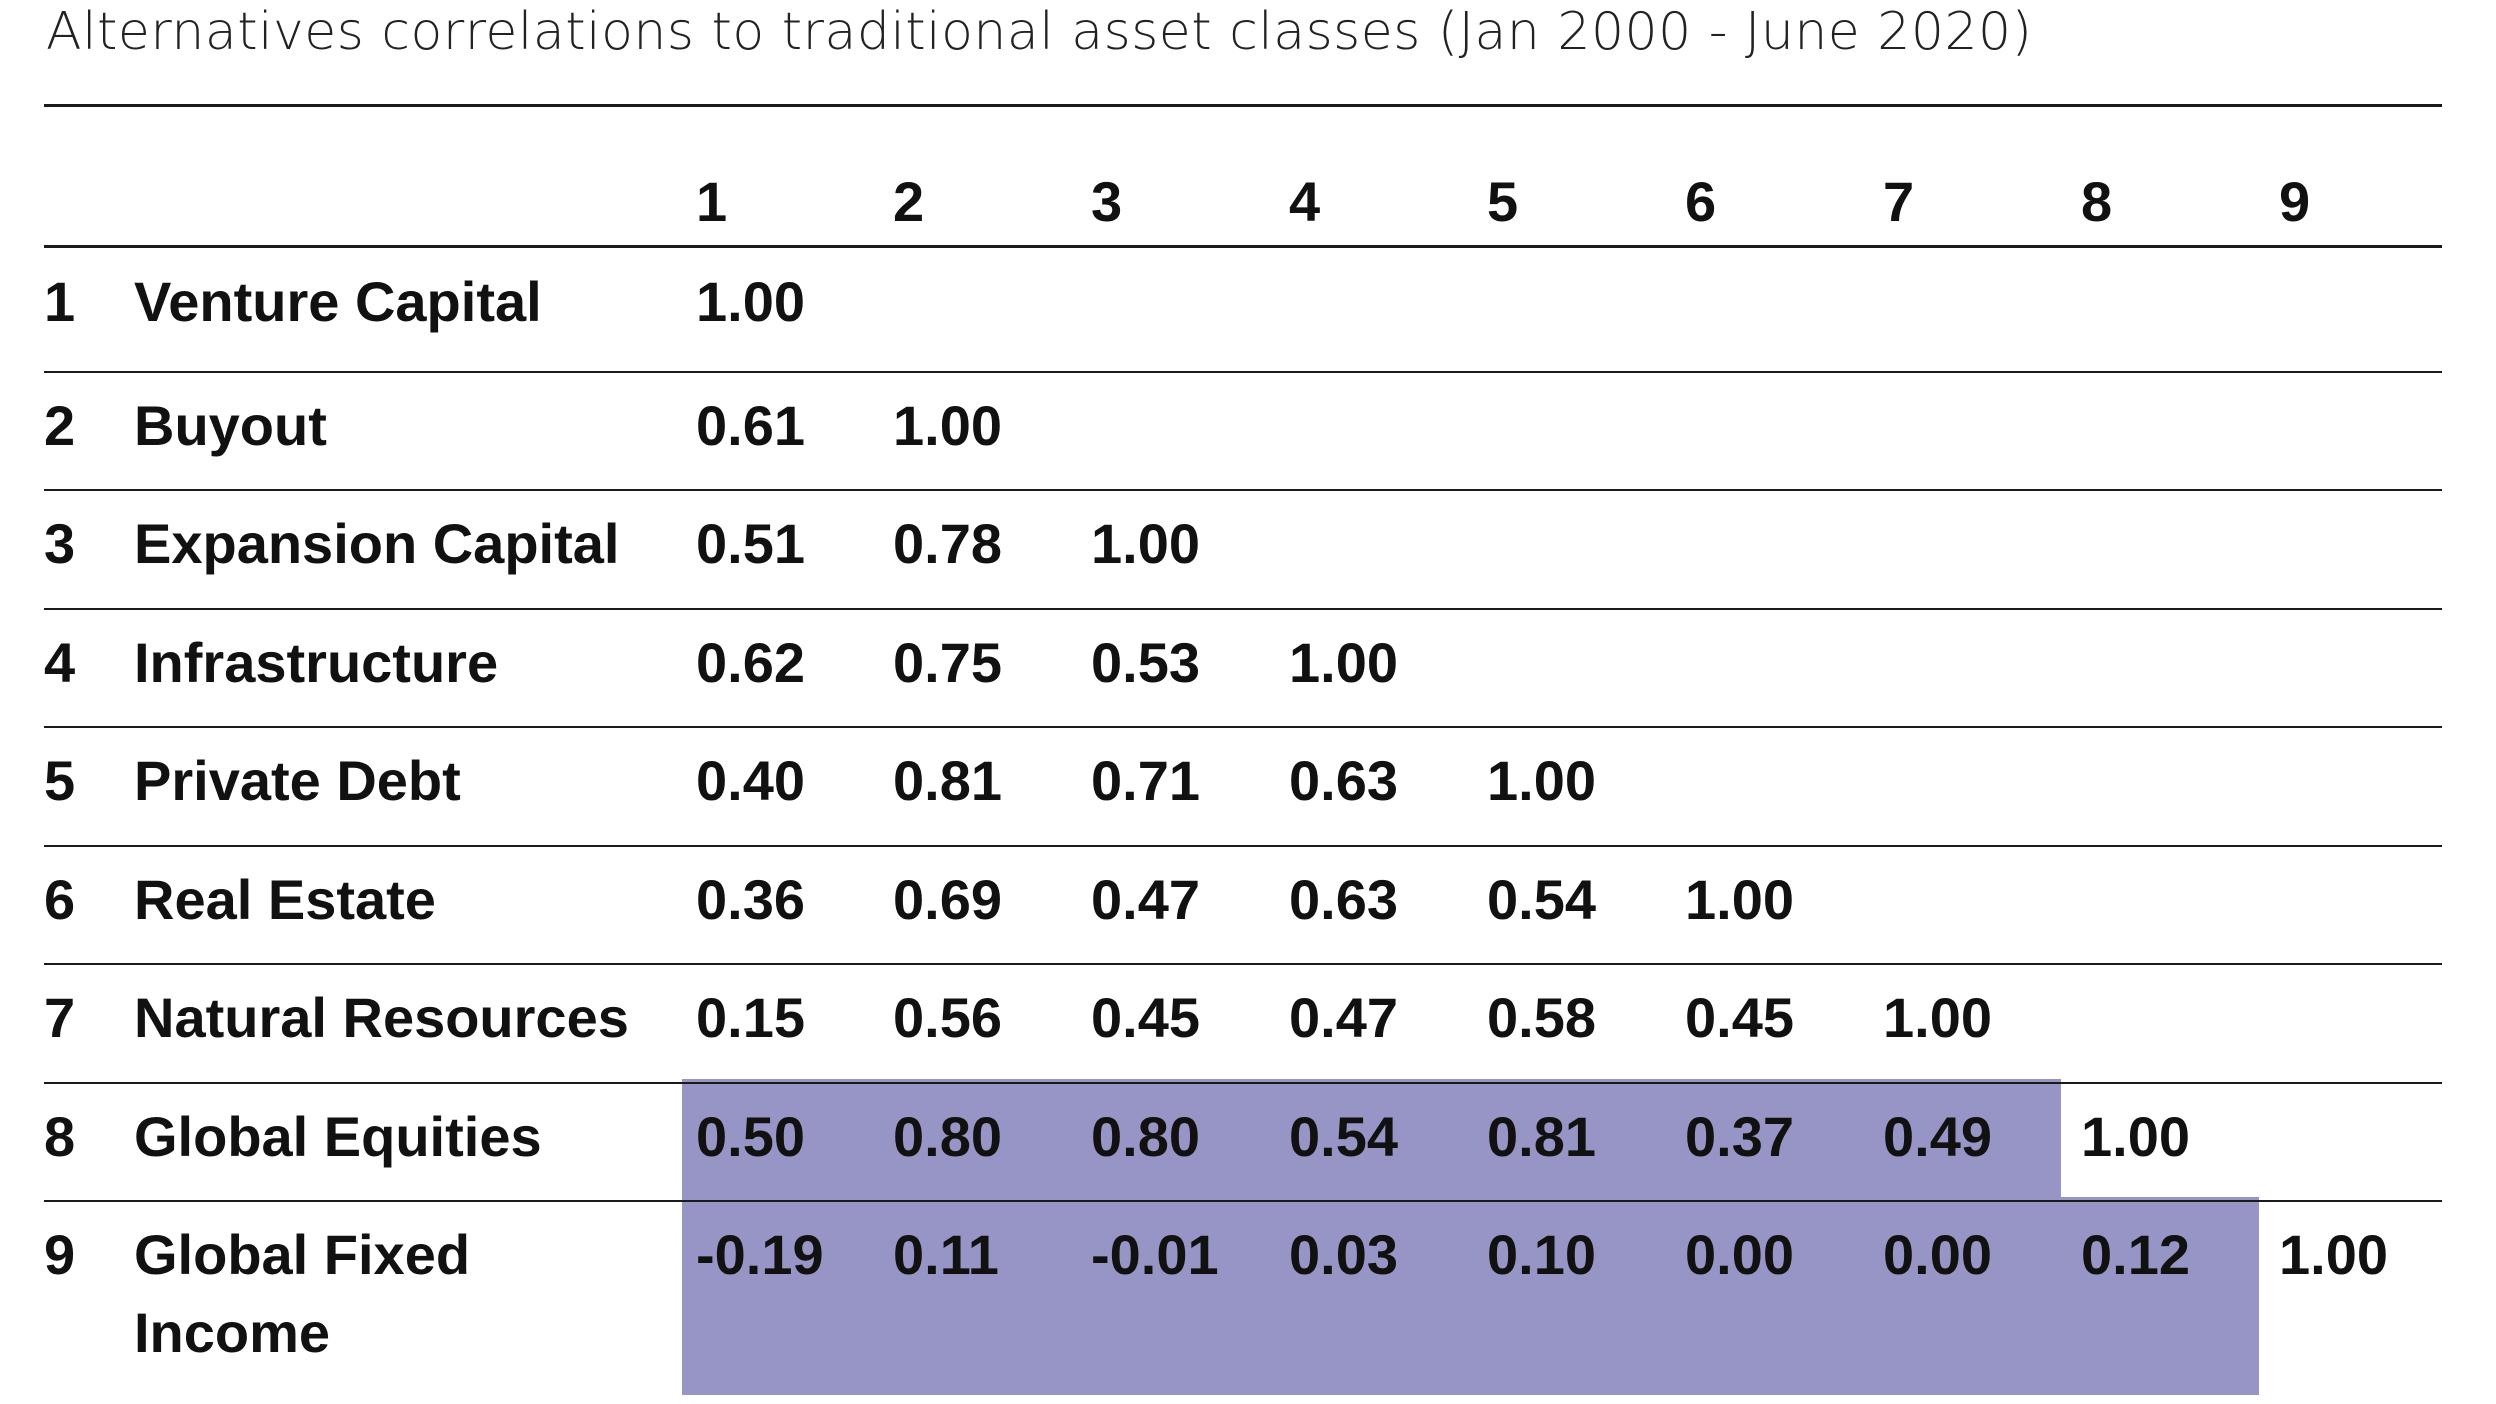 The height and width of the screenshot is (1404, 2496). Describe the element at coordinates (60, 543) in the screenshot. I see `row-number: 3` at that location.